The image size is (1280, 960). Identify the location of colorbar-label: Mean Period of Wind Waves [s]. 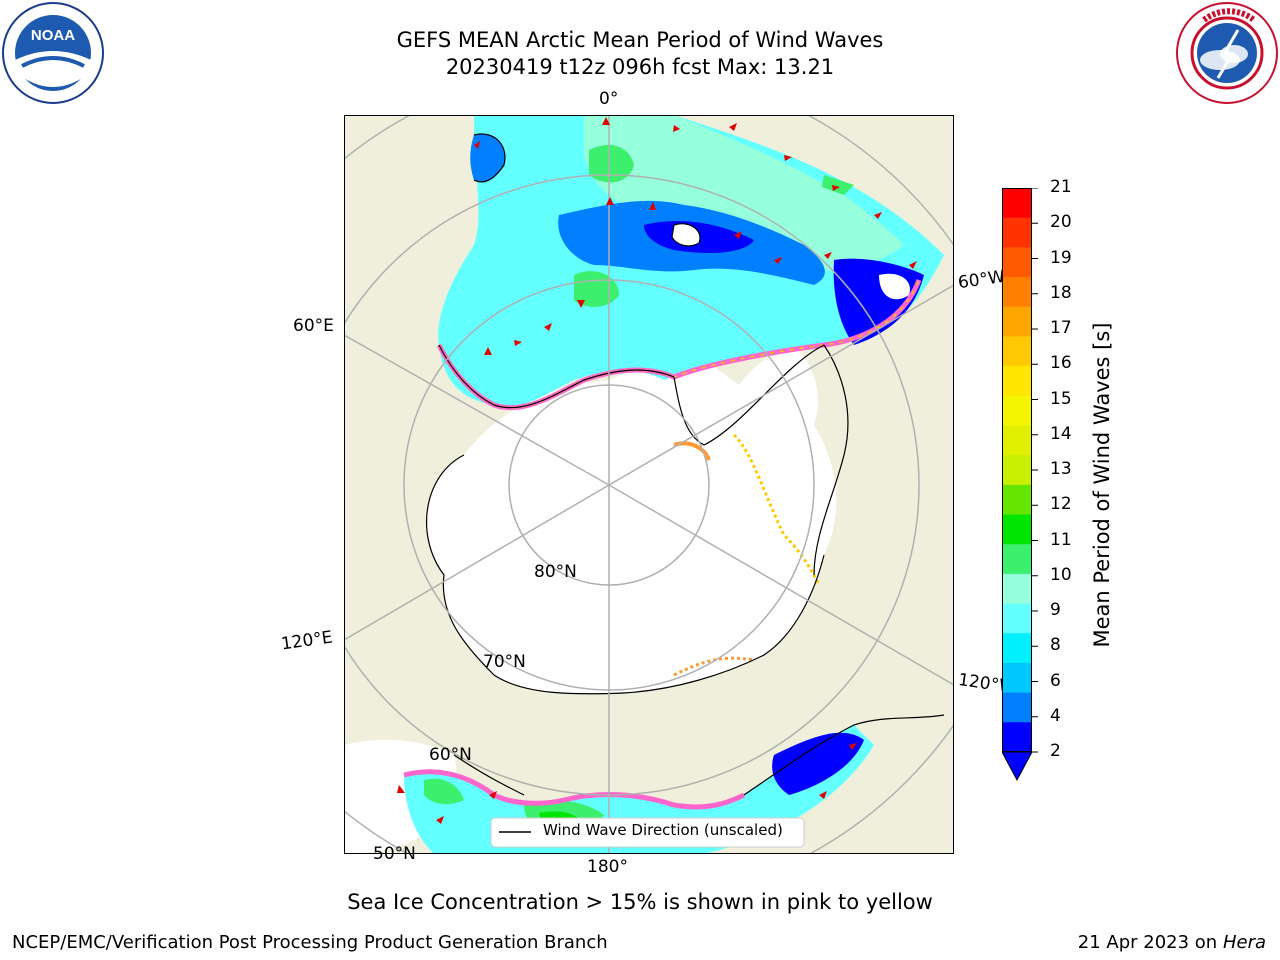
(1102, 485).